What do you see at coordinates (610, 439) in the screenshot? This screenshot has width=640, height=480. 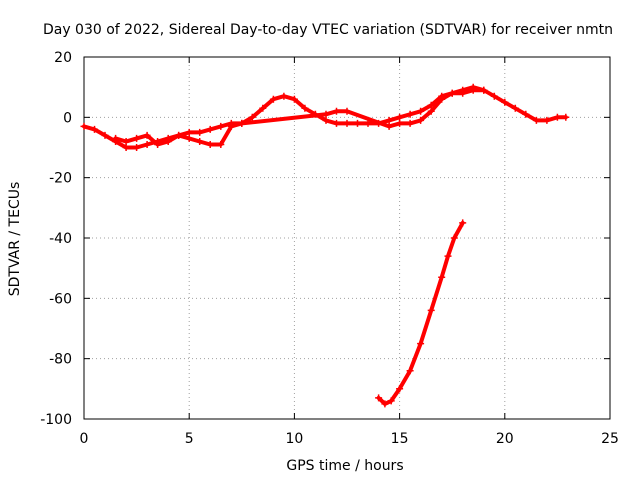 I see `x-tick-label: 25` at bounding box center [610, 439].